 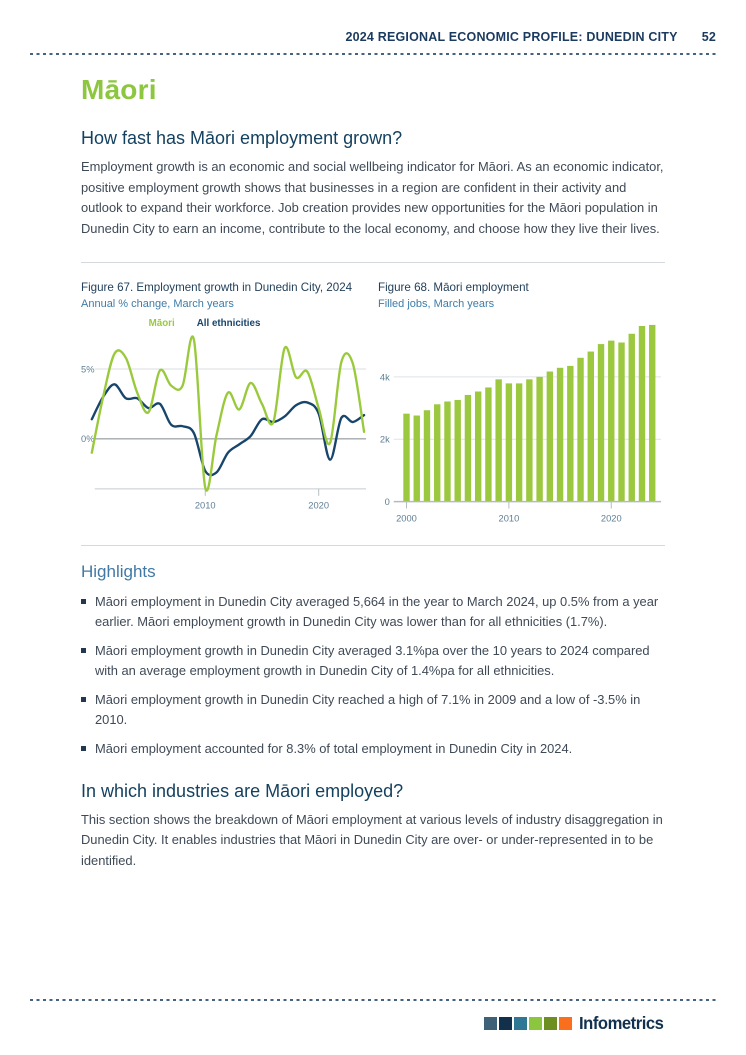 What do you see at coordinates (373, 262) in the screenshot?
I see `section-divider-top` at bounding box center [373, 262].